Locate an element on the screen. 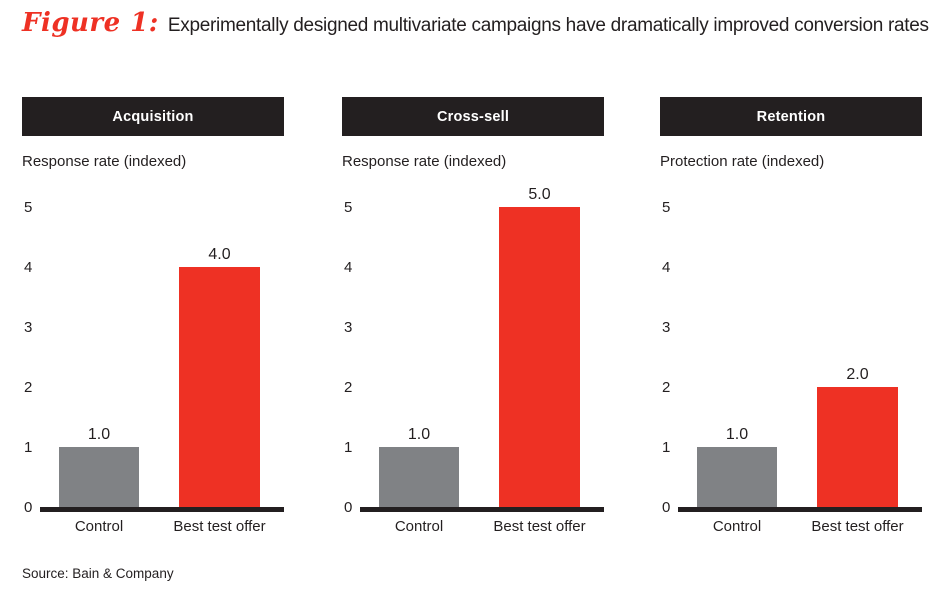  panel-header: Acquisition is located at coordinates (153, 116).